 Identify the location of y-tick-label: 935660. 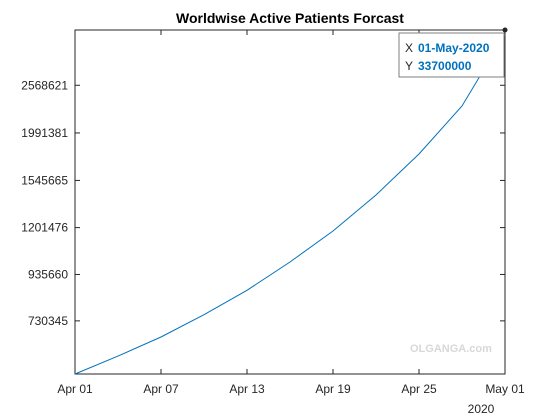
(48, 274).